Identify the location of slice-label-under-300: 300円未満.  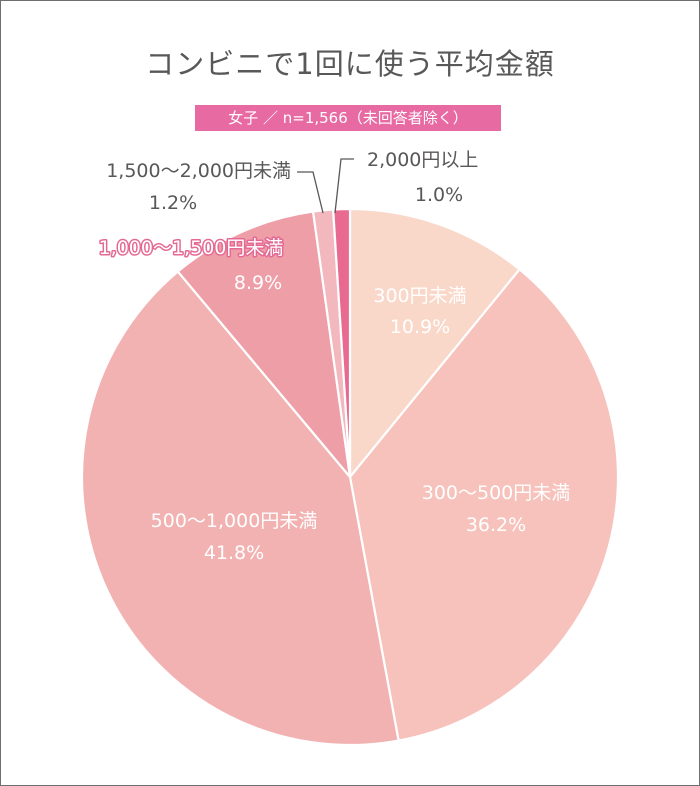
(419, 296).